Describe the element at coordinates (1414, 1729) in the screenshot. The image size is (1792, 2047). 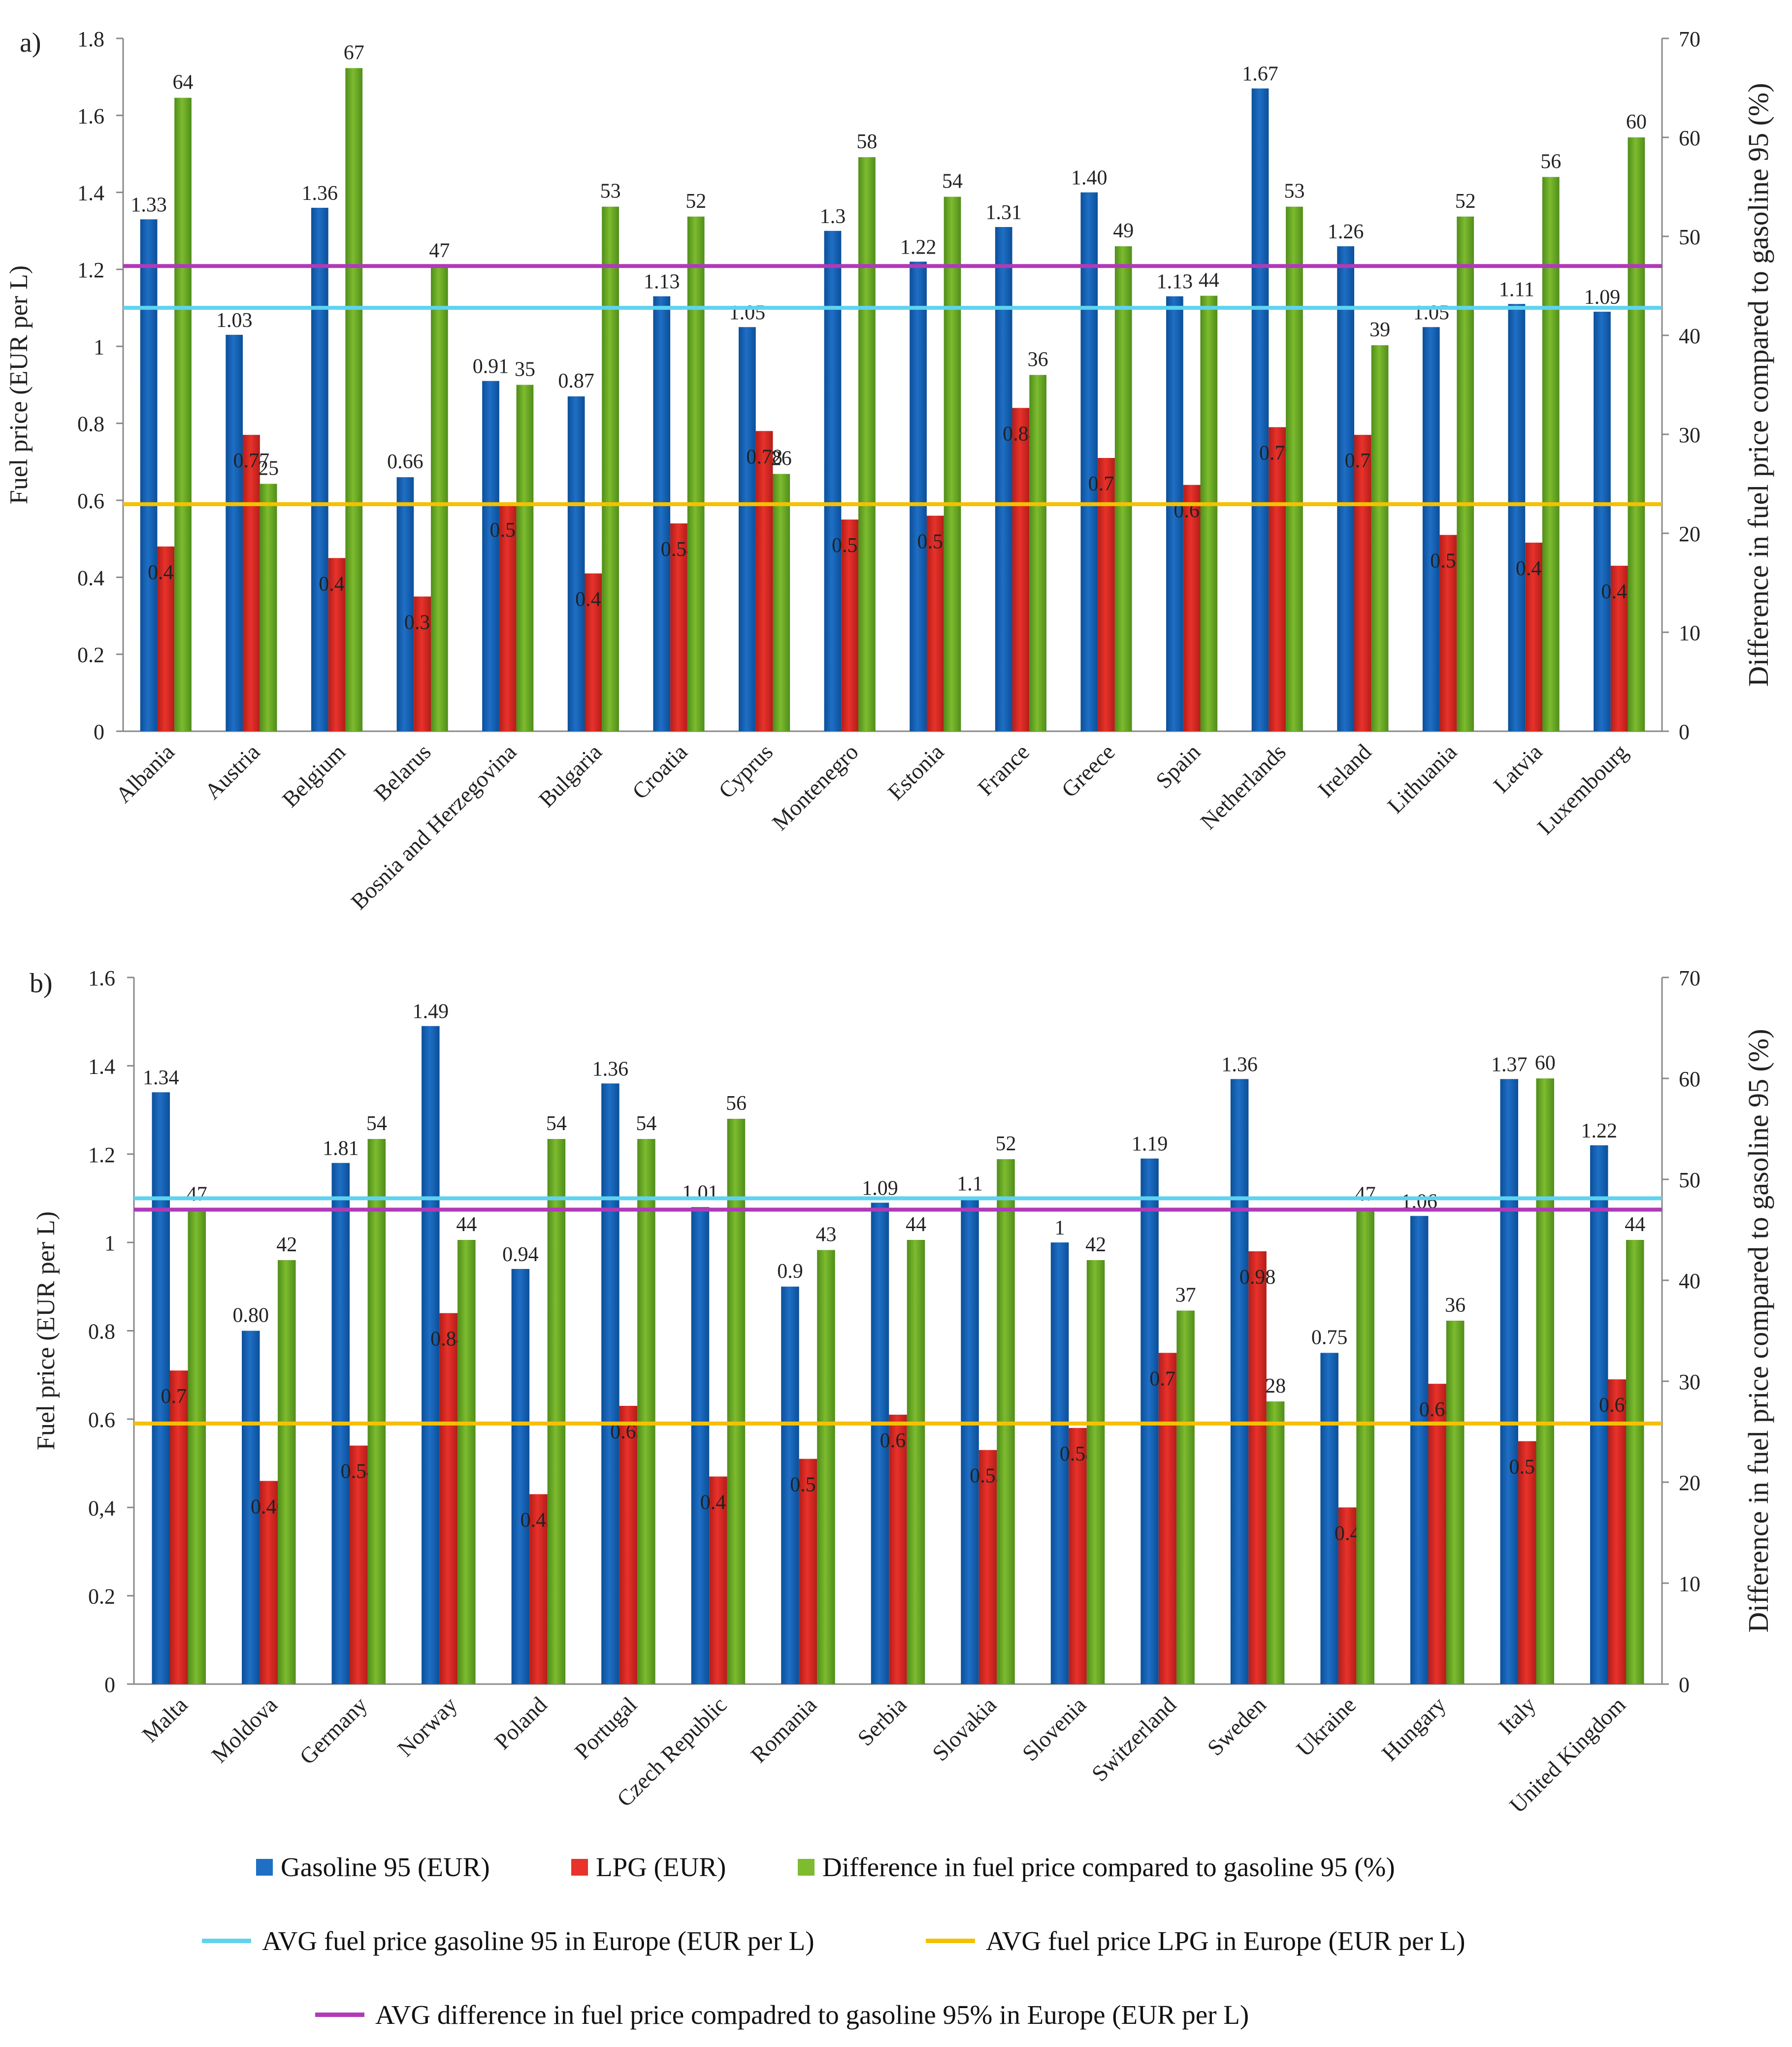
I see `x-tick-label: Hungary` at that location.